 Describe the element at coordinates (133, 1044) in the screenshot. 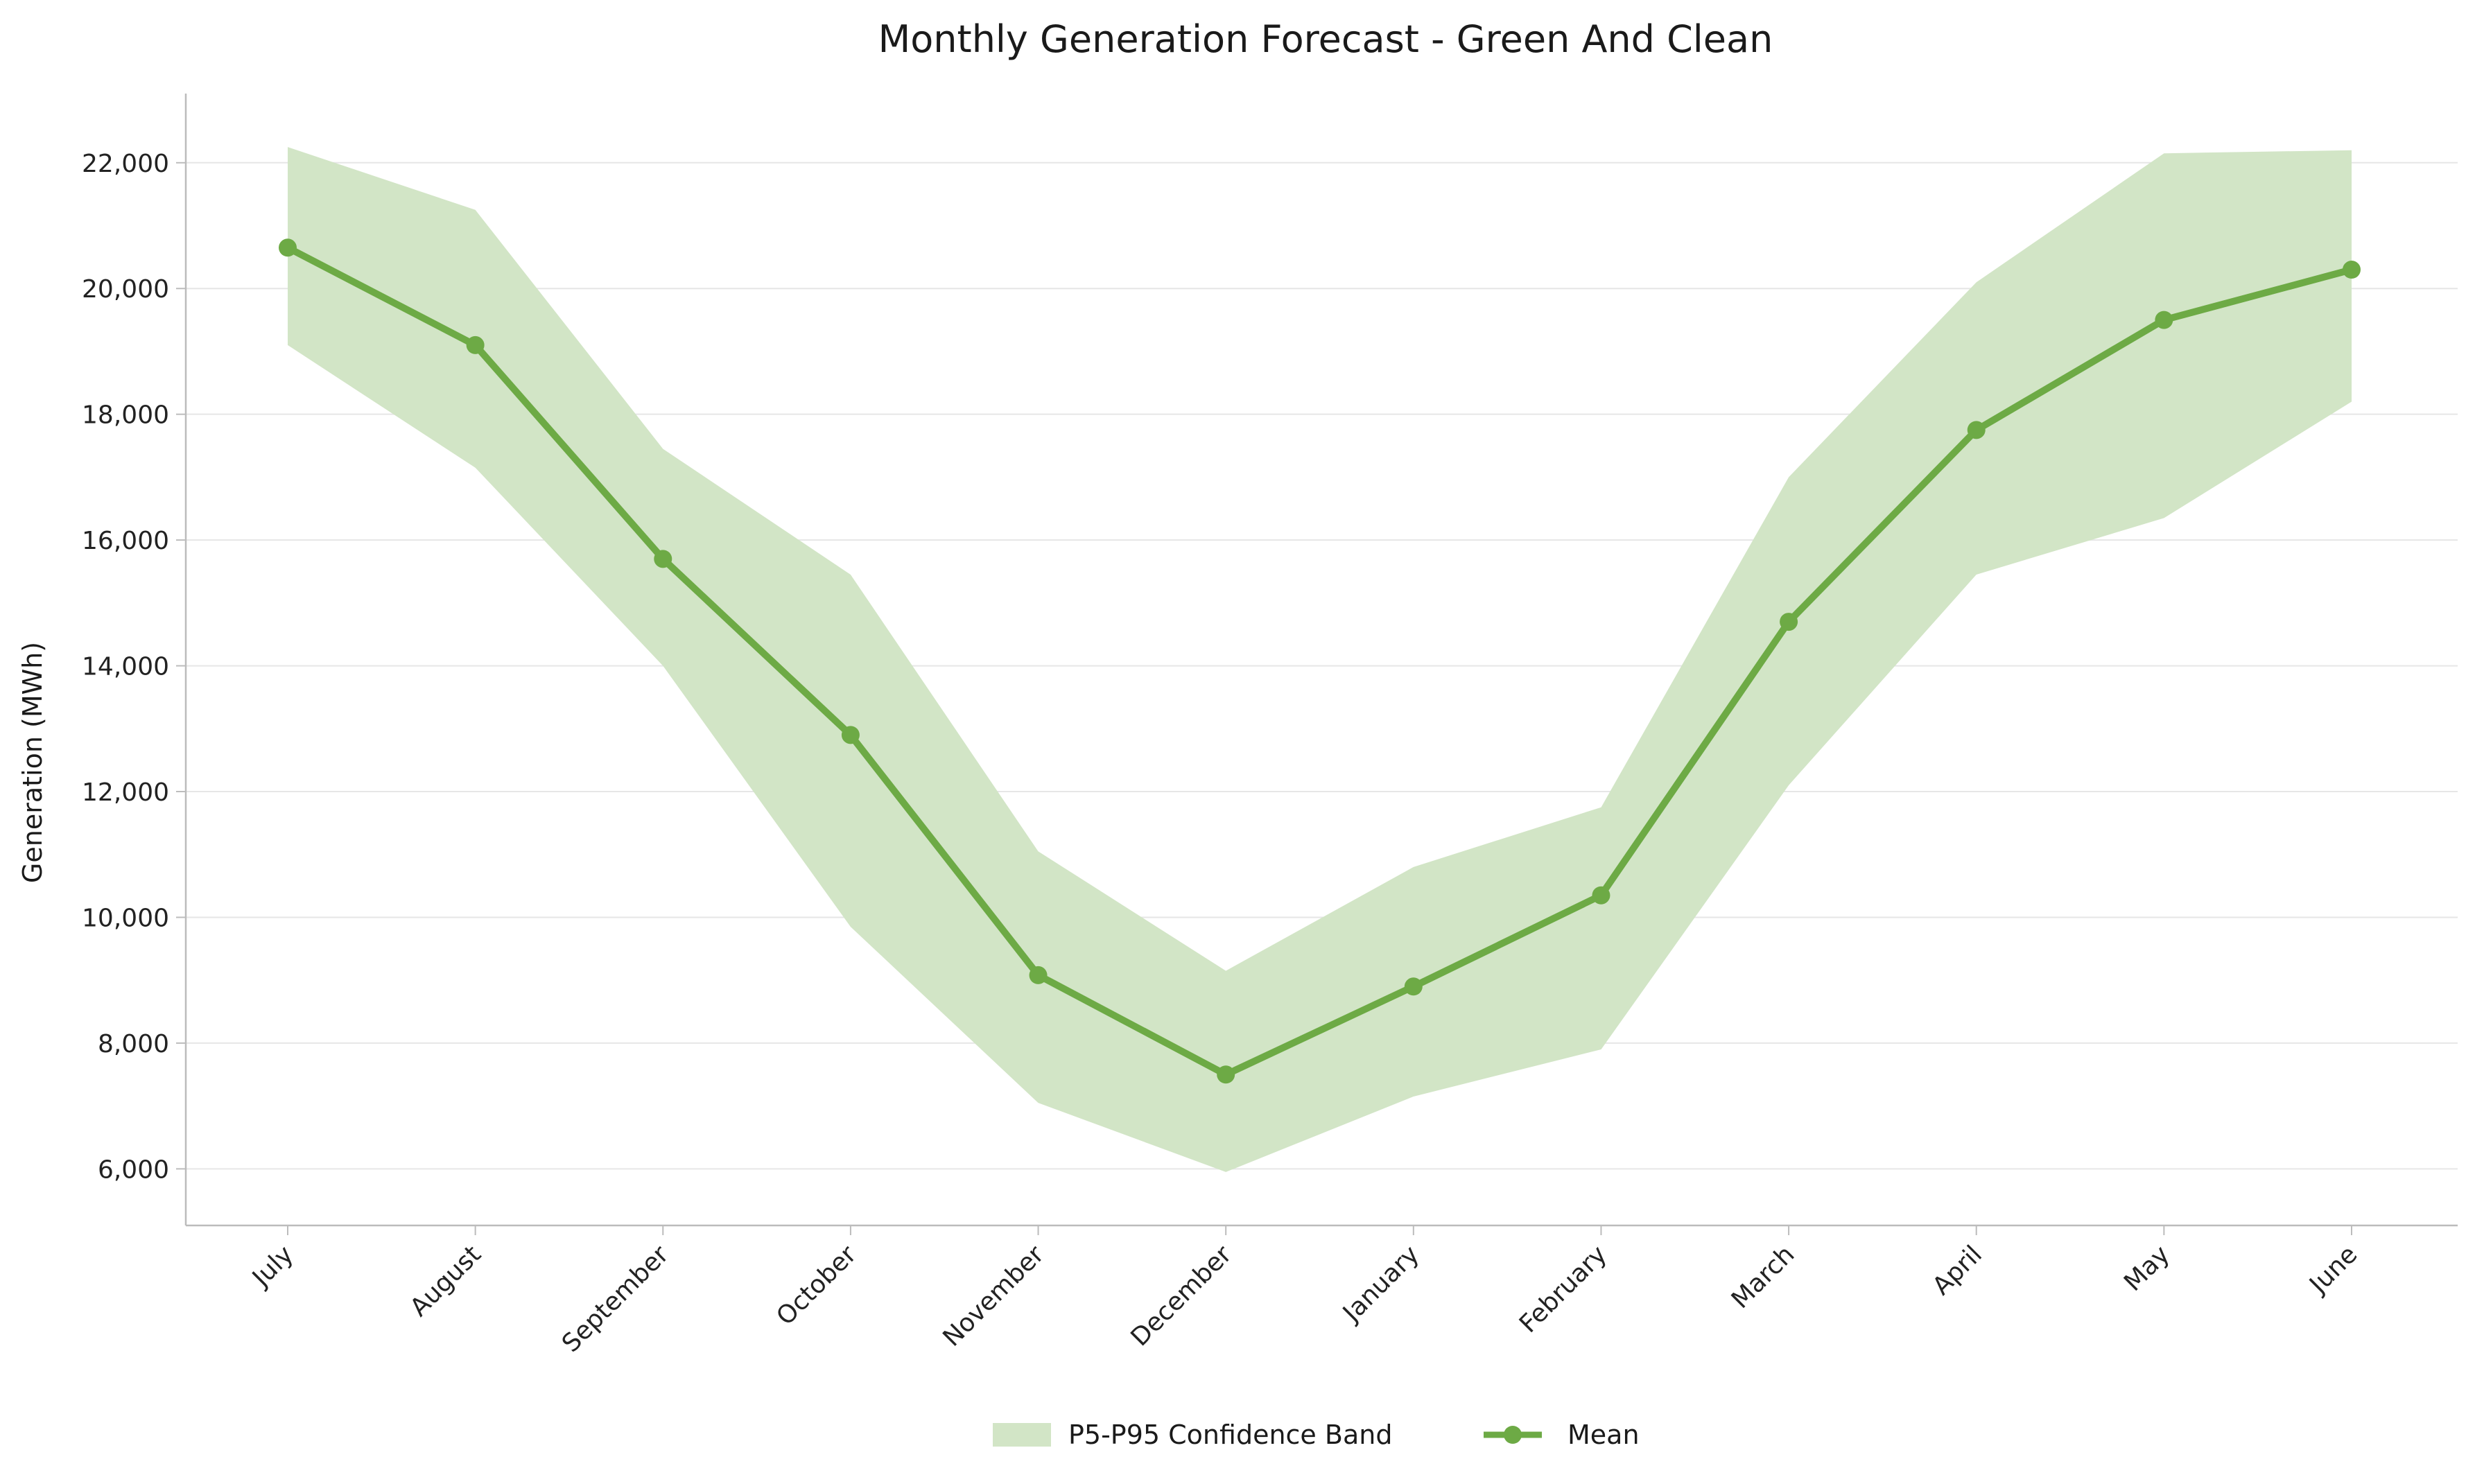

I see `y-tick-label: 8,000` at that location.